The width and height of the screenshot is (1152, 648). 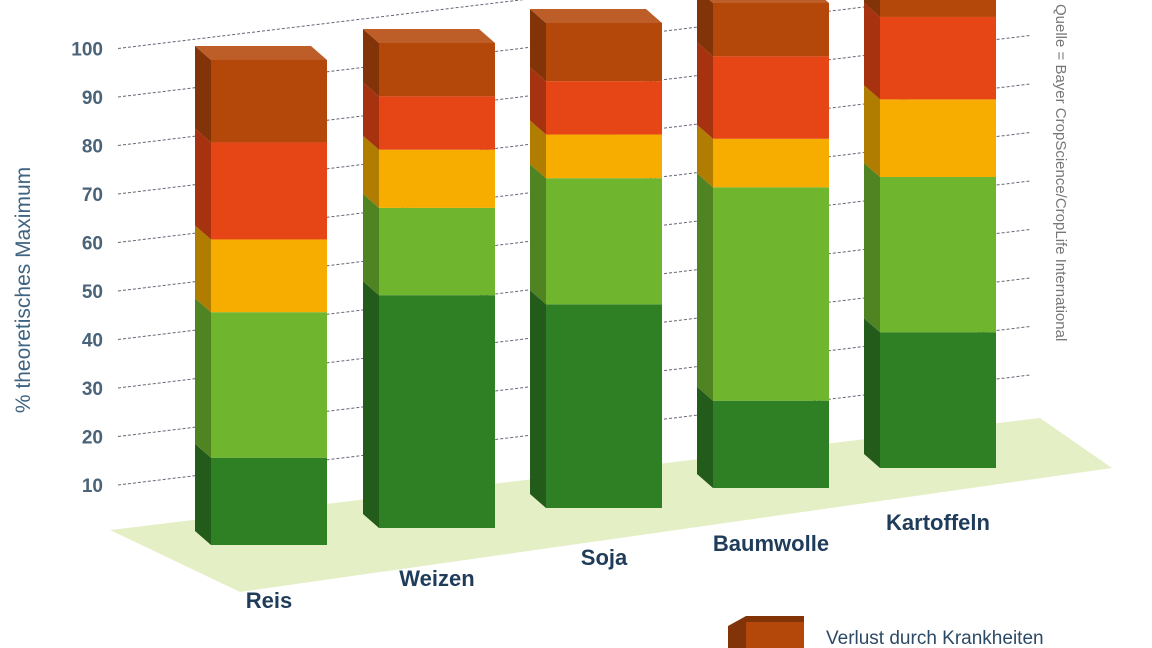 What do you see at coordinates (771, 543) in the screenshot?
I see `category-label: Baumwolle` at bounding box center [771, 543].